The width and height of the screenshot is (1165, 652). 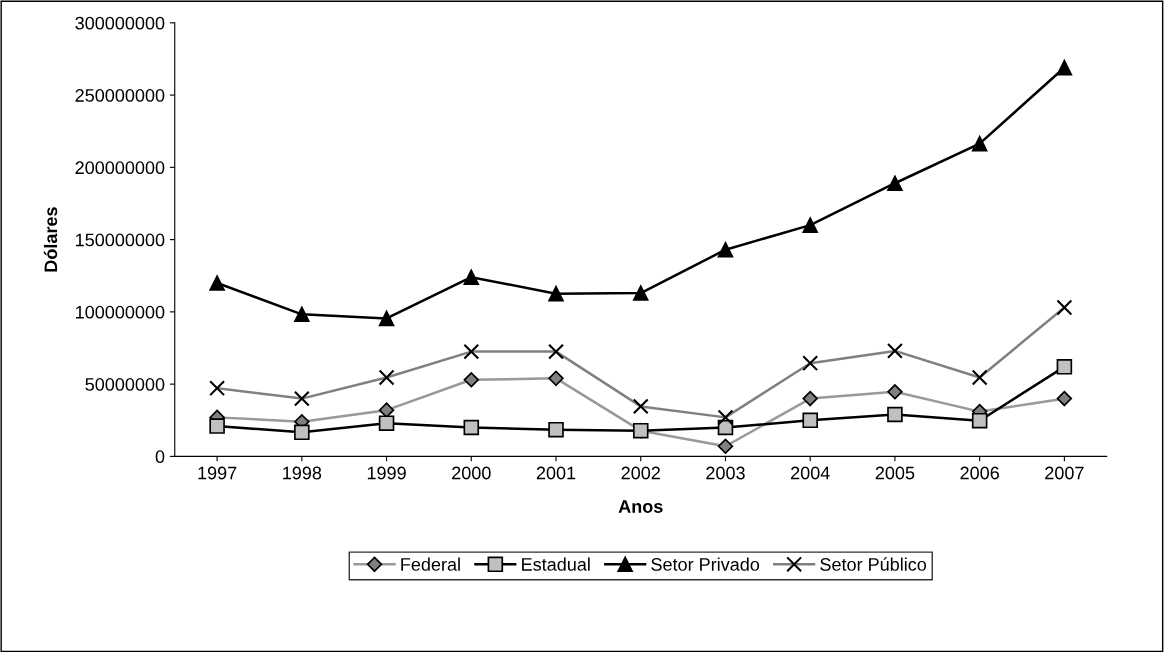 I want to click on legend-label: Setor Público, so click(x=873, y=564).